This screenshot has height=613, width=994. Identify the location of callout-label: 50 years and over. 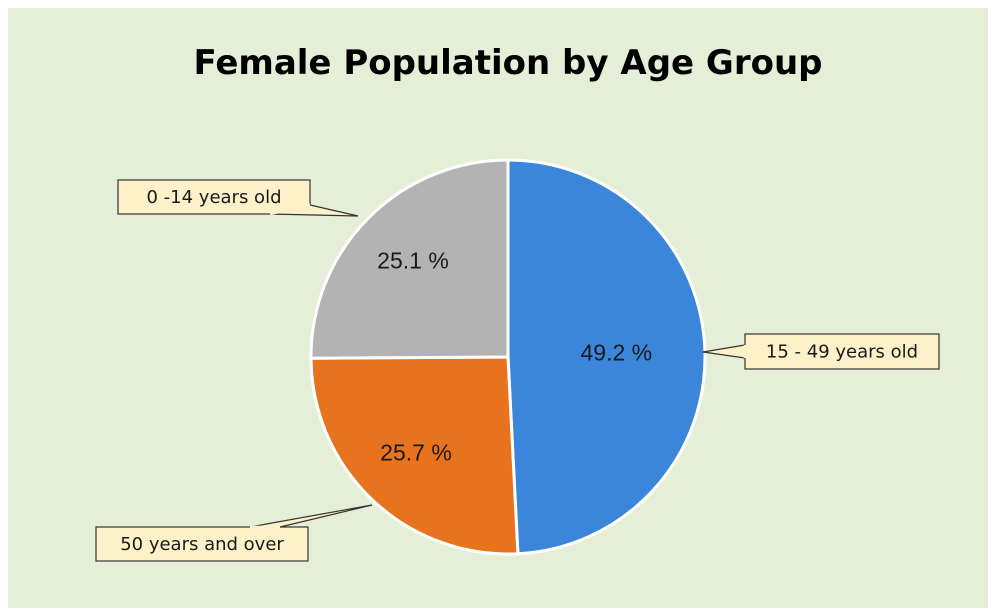
(202, 544).